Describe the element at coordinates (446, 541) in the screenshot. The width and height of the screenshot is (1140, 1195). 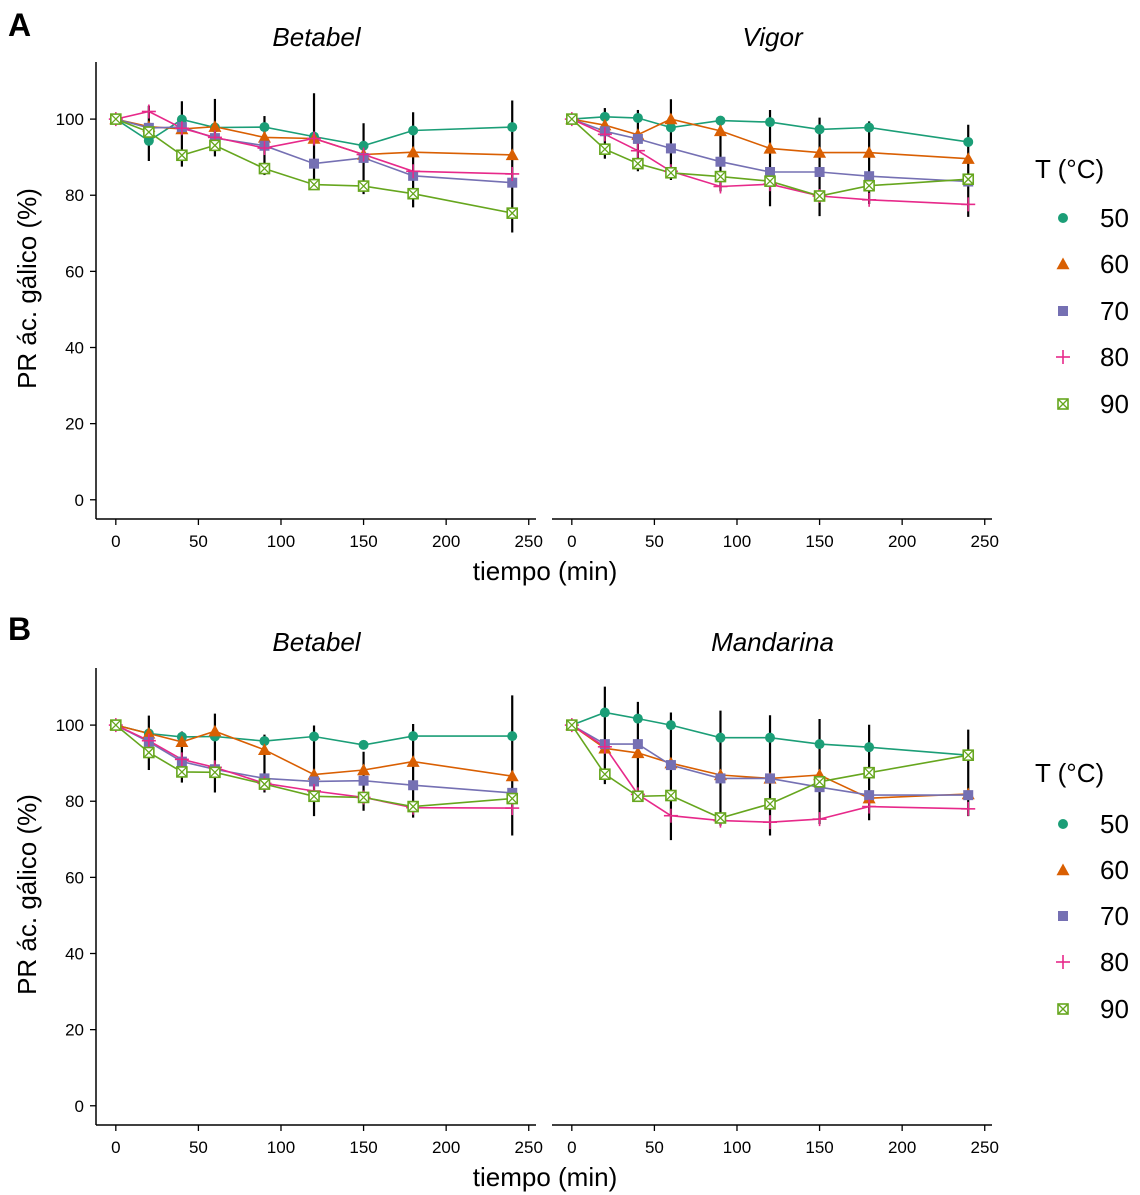
I see `x-tick-label: 200` at that location.